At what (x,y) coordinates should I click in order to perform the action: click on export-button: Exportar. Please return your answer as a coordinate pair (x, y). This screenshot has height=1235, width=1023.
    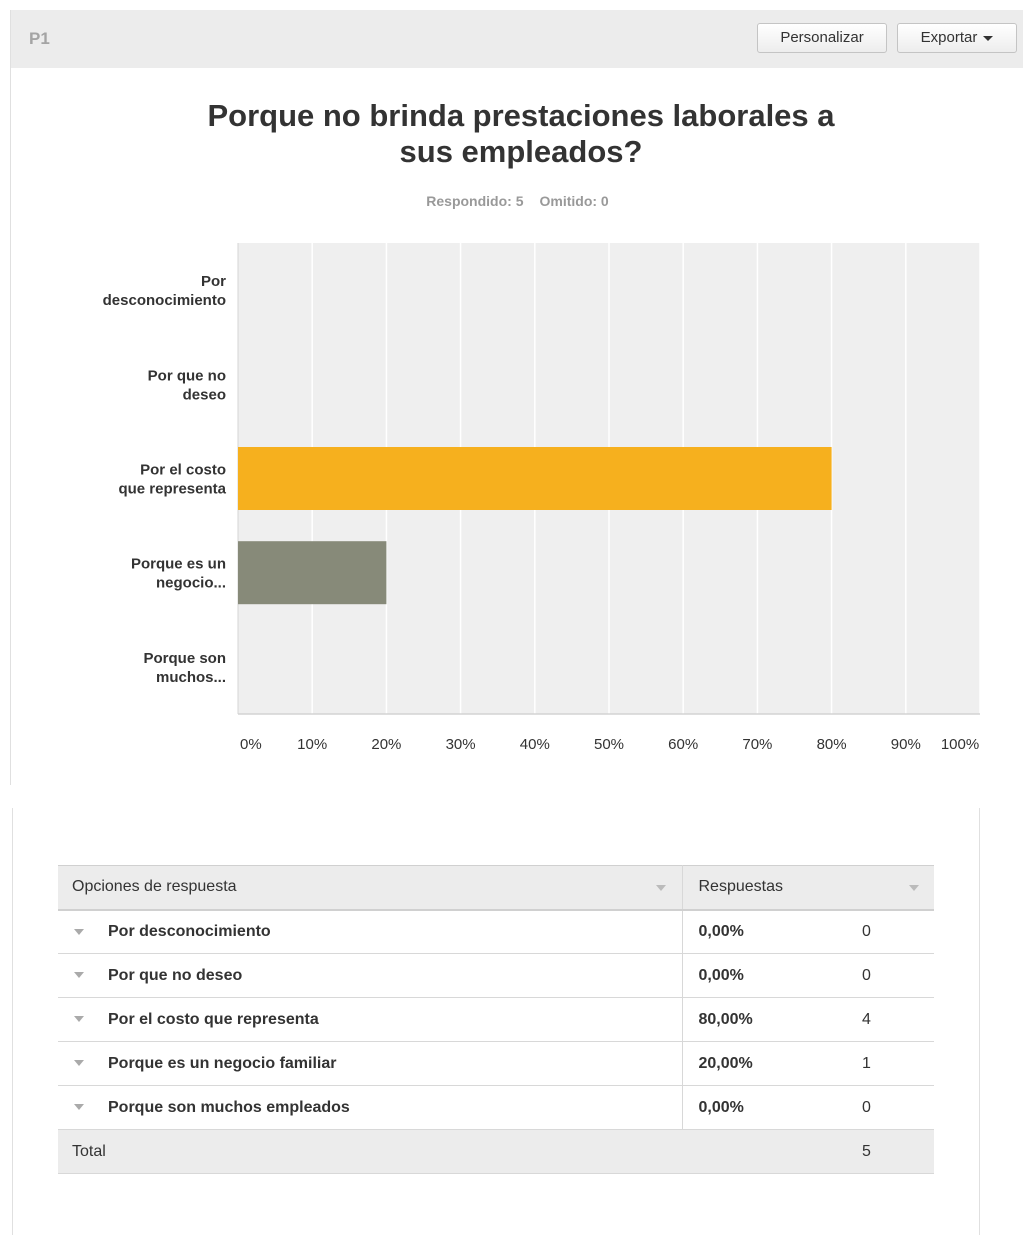
    Looking at the image, I should click on (957, 38).